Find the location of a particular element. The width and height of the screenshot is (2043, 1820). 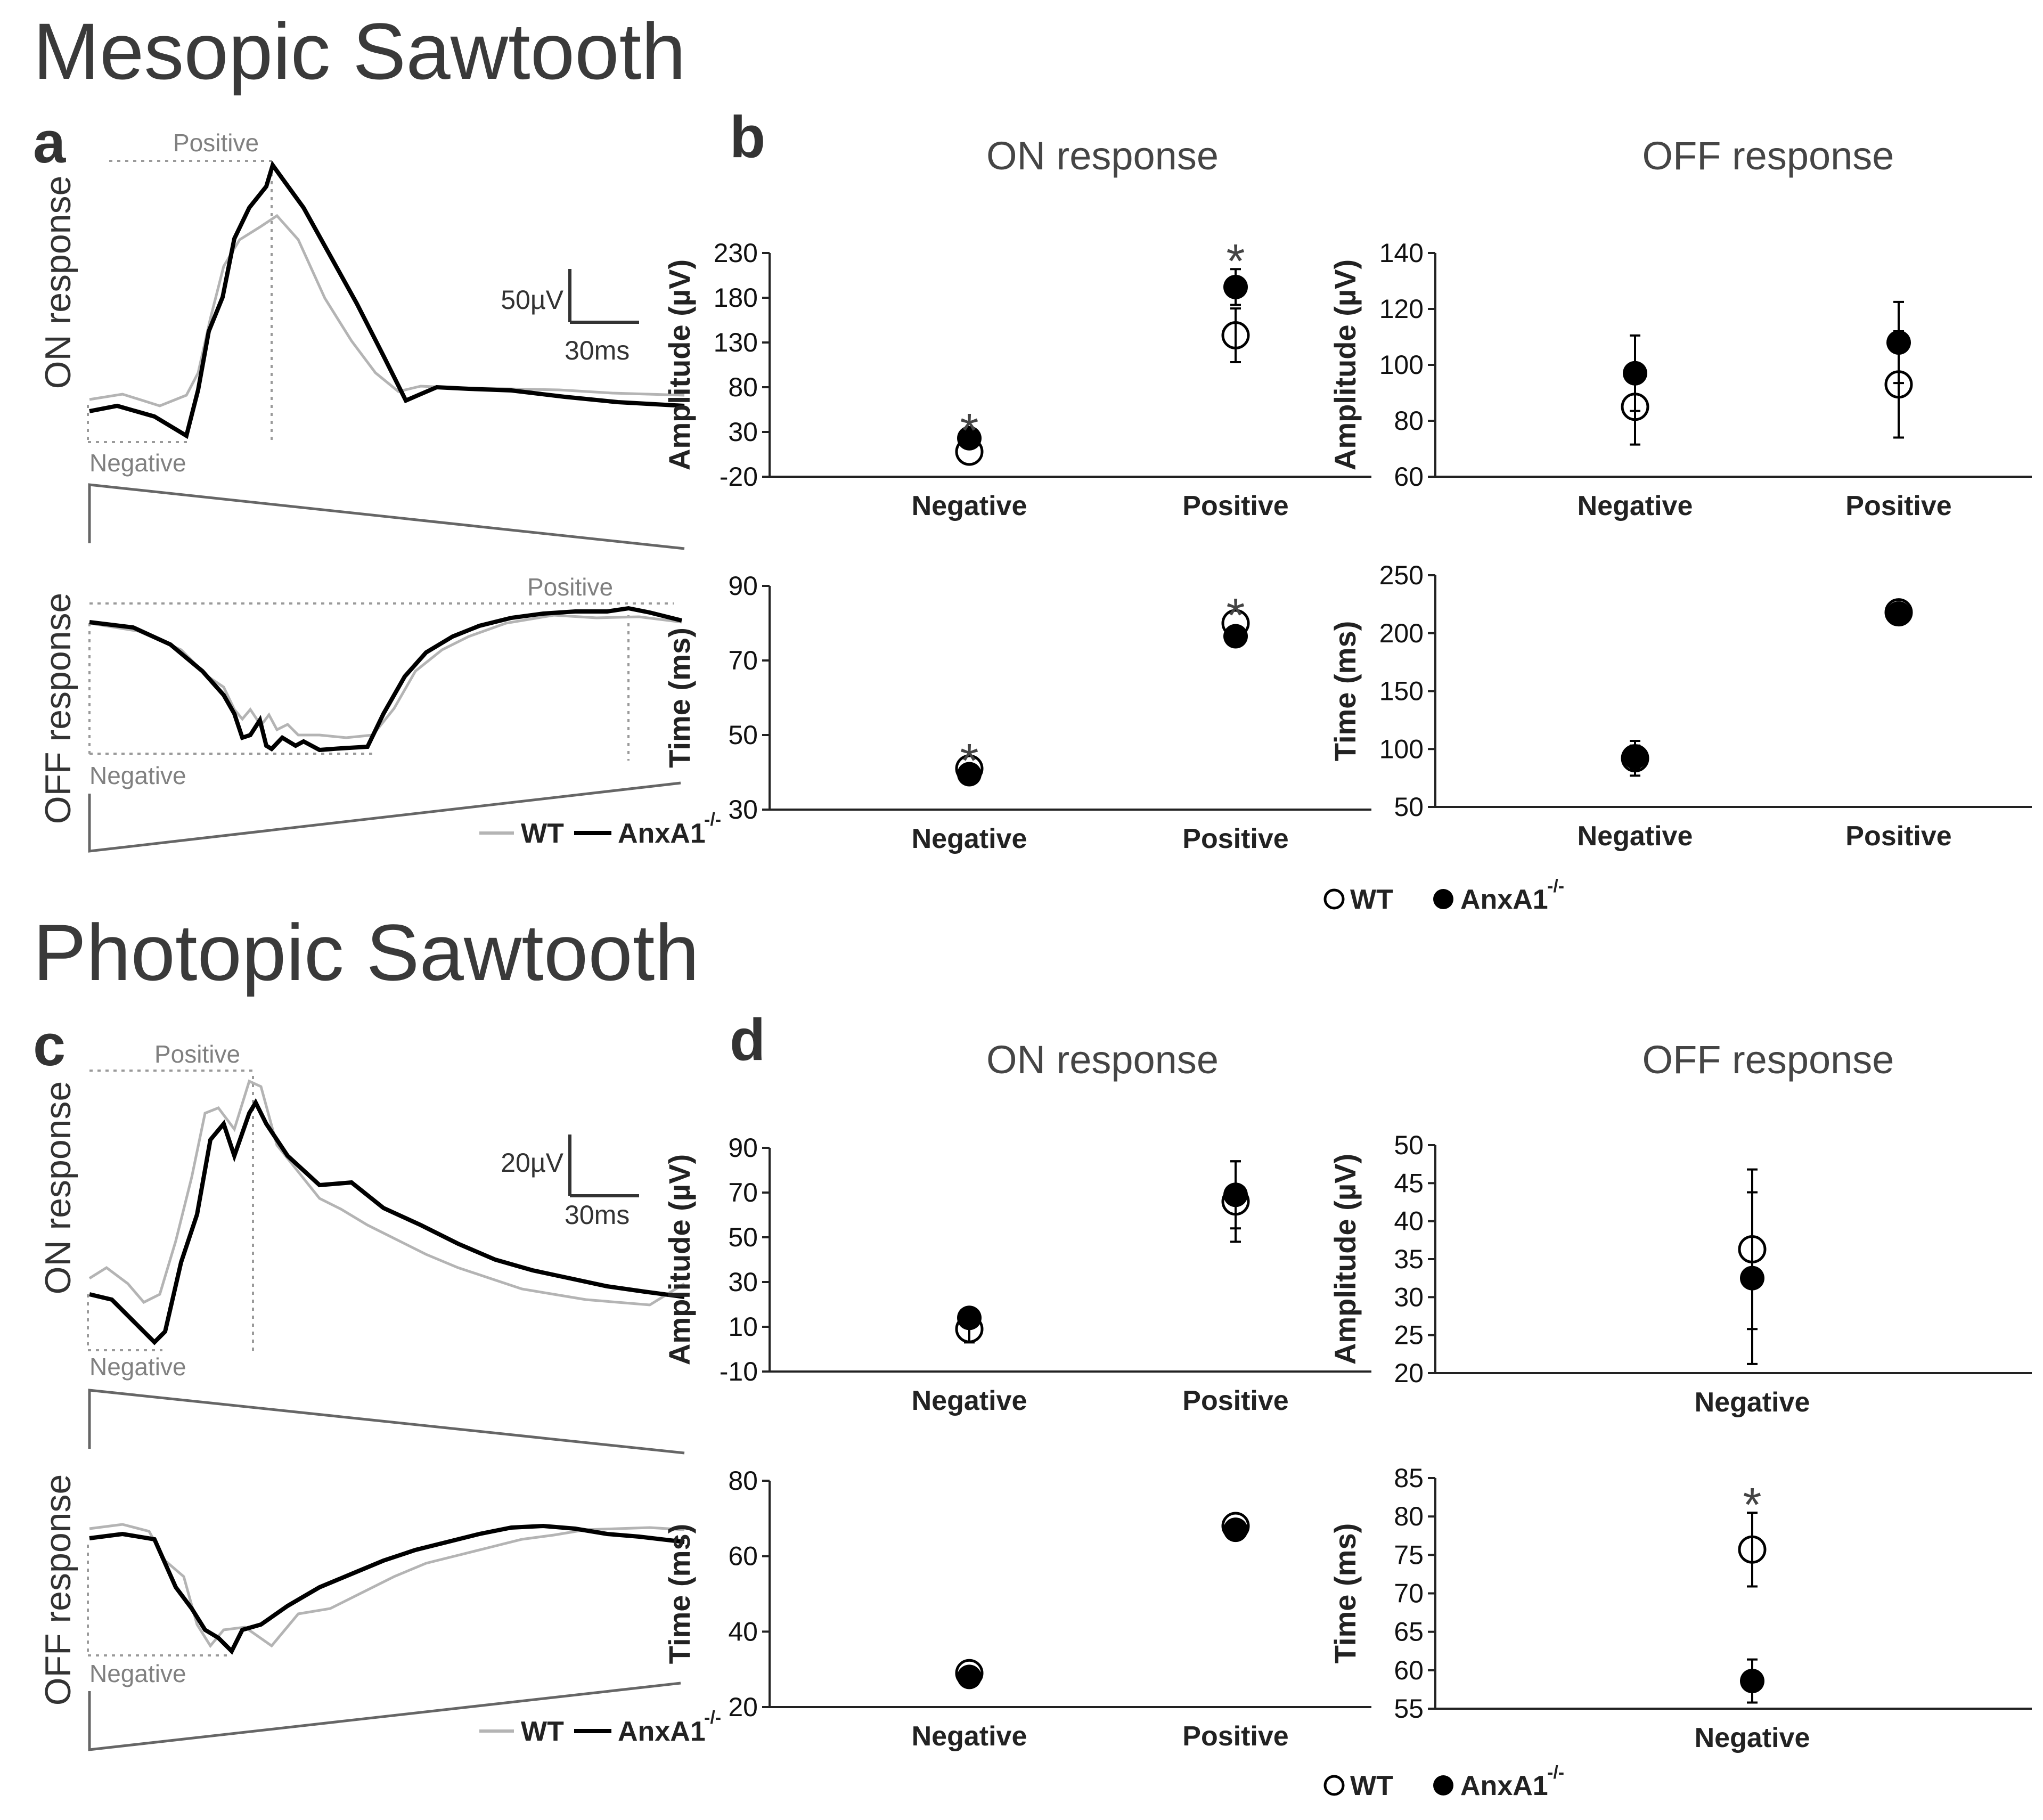

b_off_time-ytick-label-1: 100 is located at coordinates (1401, 749).